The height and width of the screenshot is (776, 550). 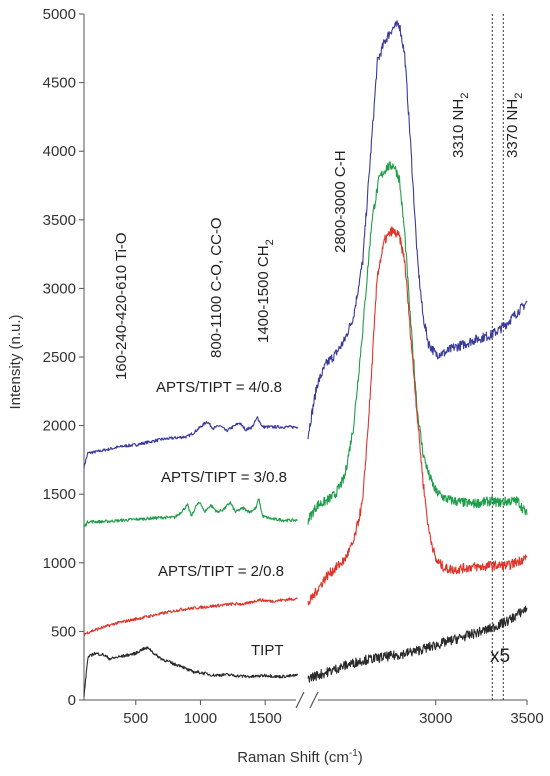 What do you see at coordinates (300, 757) in the screenshot?
I see `x-axis-label: Raman Shift (cm-1)` at bounding box center [300, 757].